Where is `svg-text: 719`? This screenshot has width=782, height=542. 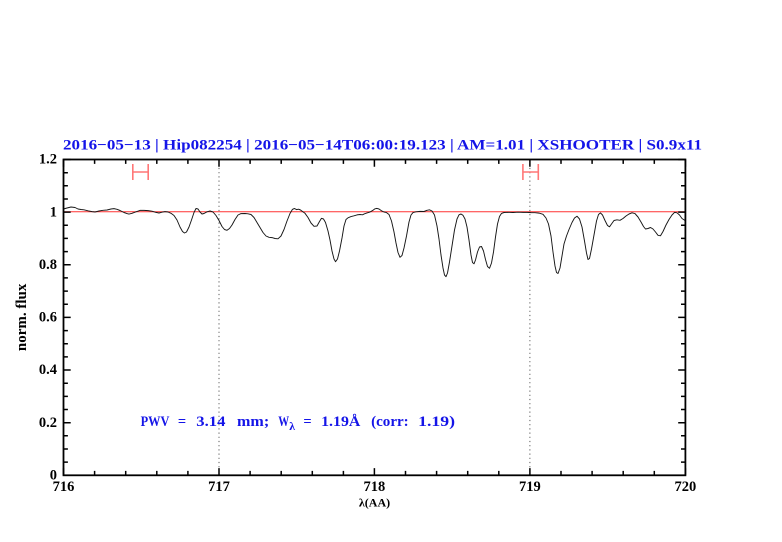
svg-text: 719 is located at coordinates (530, 487).